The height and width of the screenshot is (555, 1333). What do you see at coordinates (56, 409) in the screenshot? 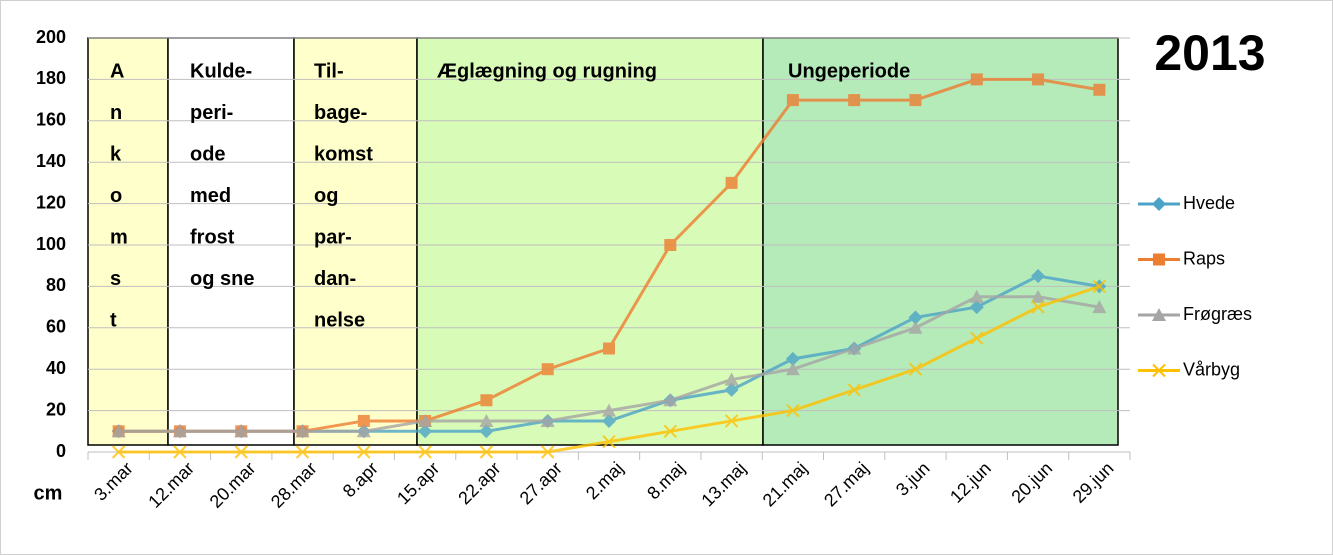
I see `y-tick-label: 20` at bounding box center [56, 409].